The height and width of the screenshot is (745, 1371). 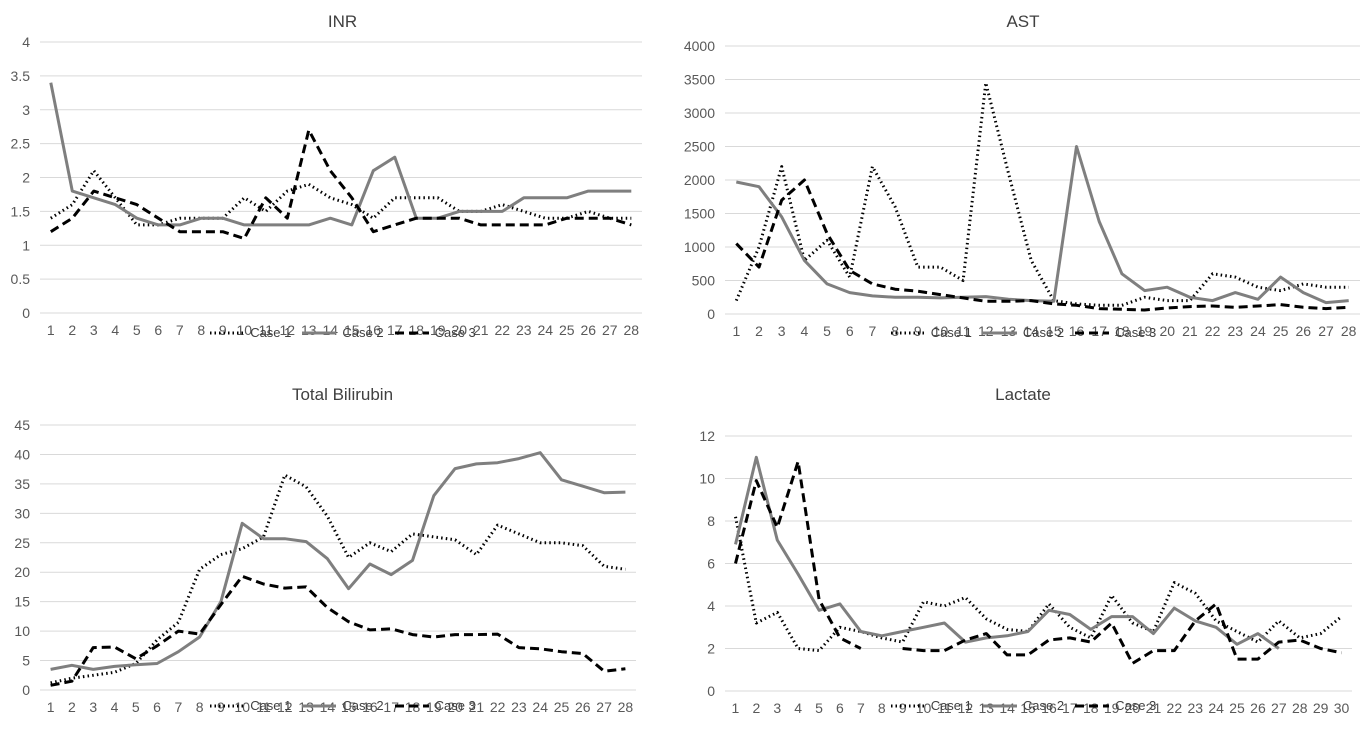 I want to click on y-tick-label: 1000, so click(x=699, y=247).